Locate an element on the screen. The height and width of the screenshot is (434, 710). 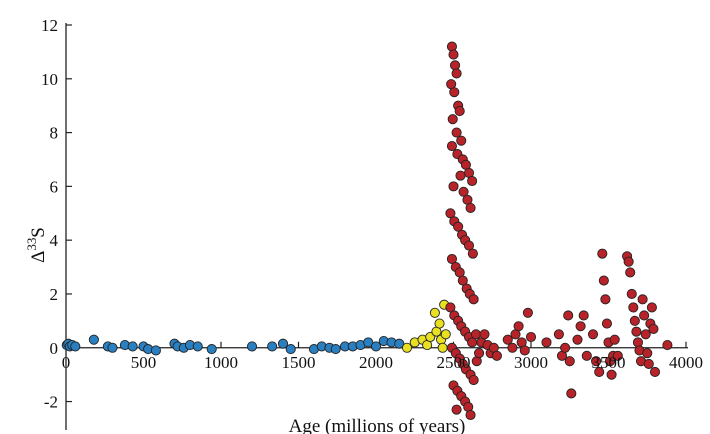
x-axis-label: Age (millions of years) is located at coordinates (377, 425).